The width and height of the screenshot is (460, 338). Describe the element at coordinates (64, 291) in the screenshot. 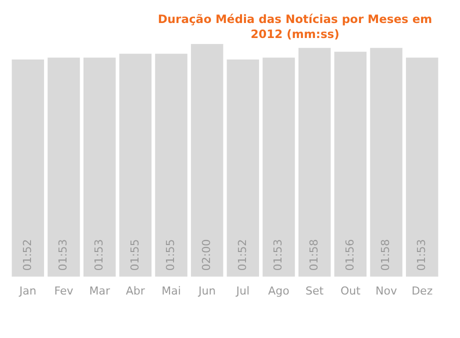

I see `x-tick-label: Fev` at that location.